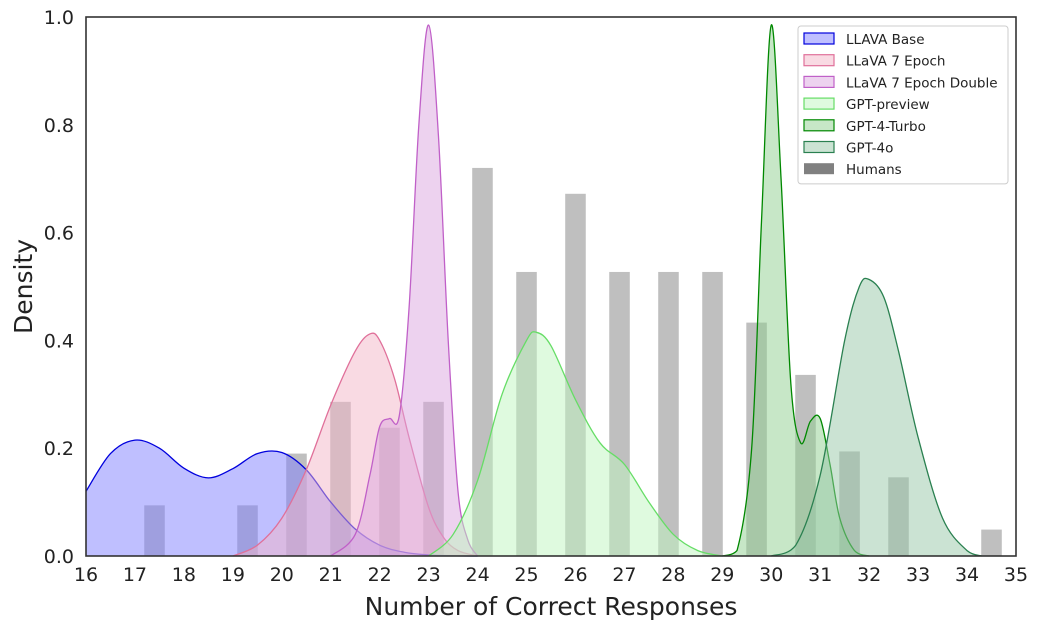  I want to click on x-tick-label: 31, so click(820, 575).